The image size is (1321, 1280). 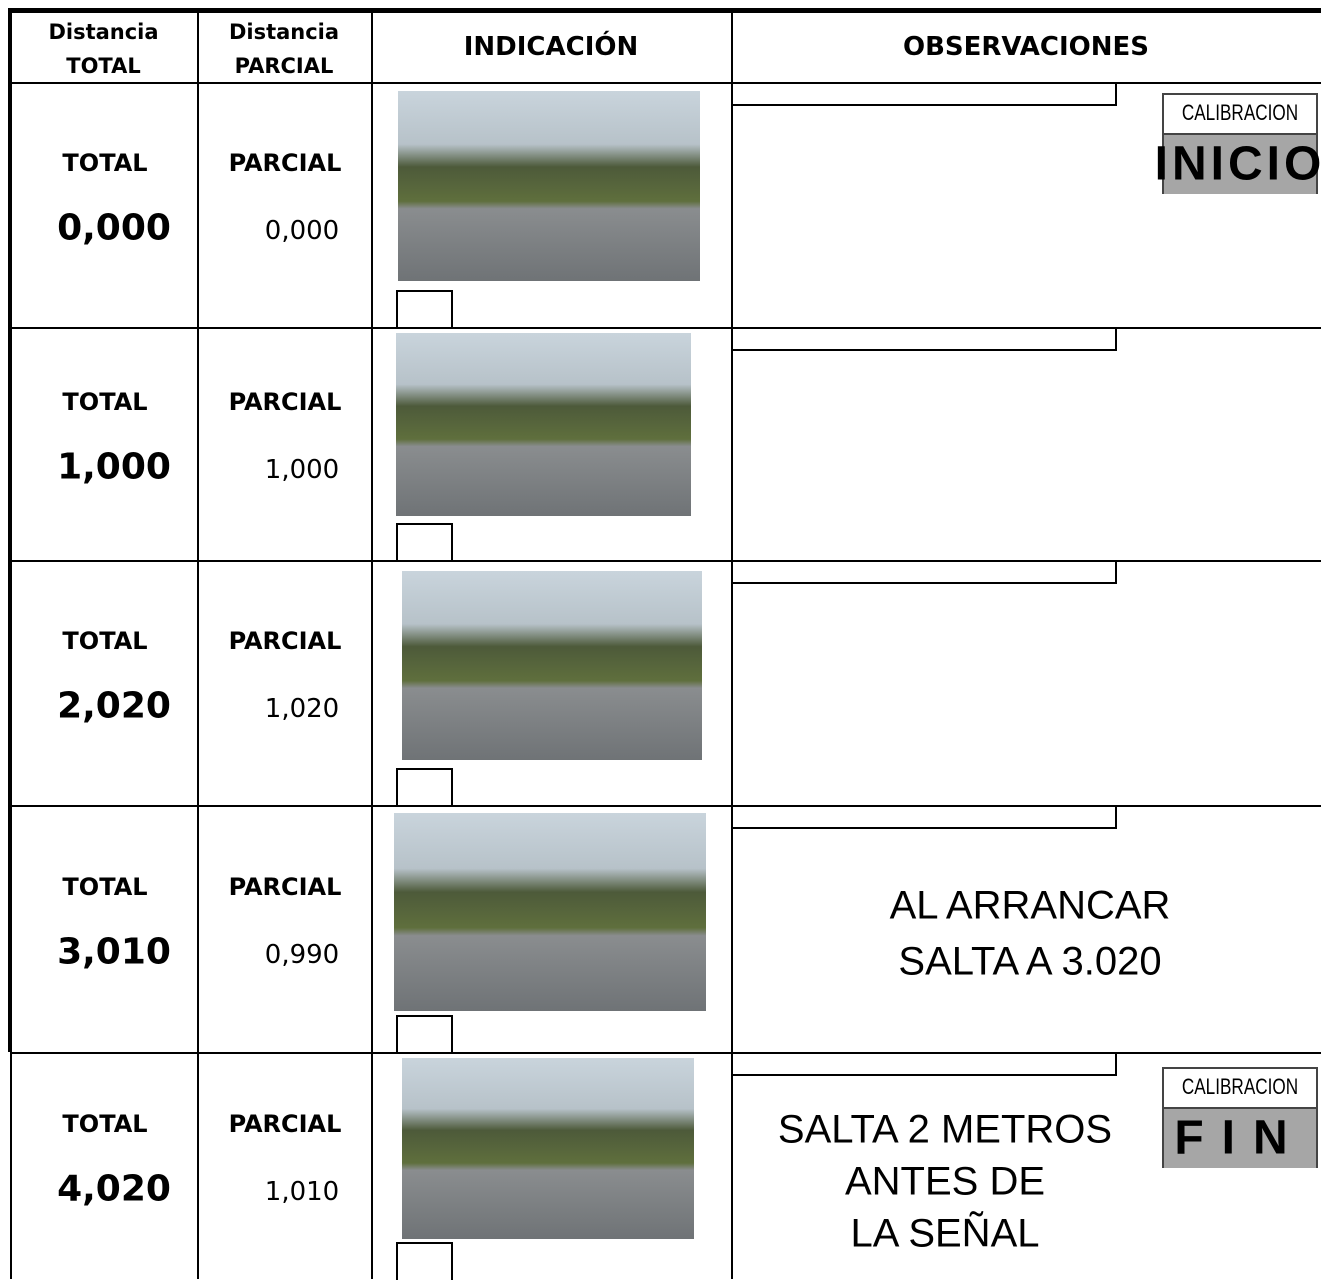 I want to click on observation-text: ANTES DE, so click(x=945, y=1181).